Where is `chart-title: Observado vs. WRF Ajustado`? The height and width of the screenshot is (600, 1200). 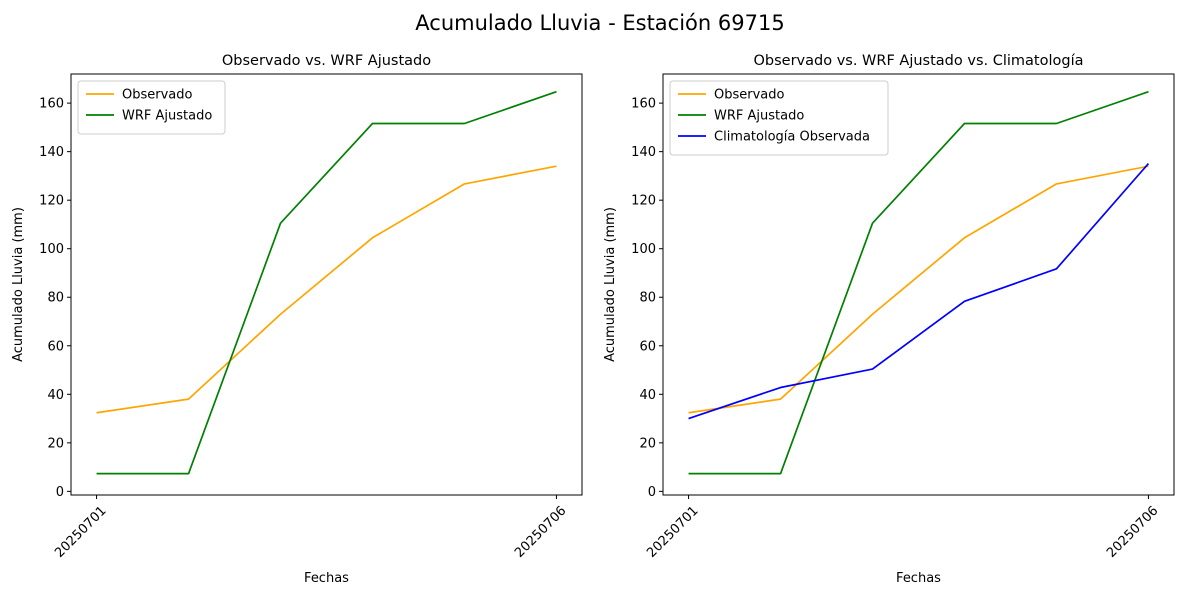 chart-title: Observado vs. WRF Ajustado is located at coordinates (326, 61).